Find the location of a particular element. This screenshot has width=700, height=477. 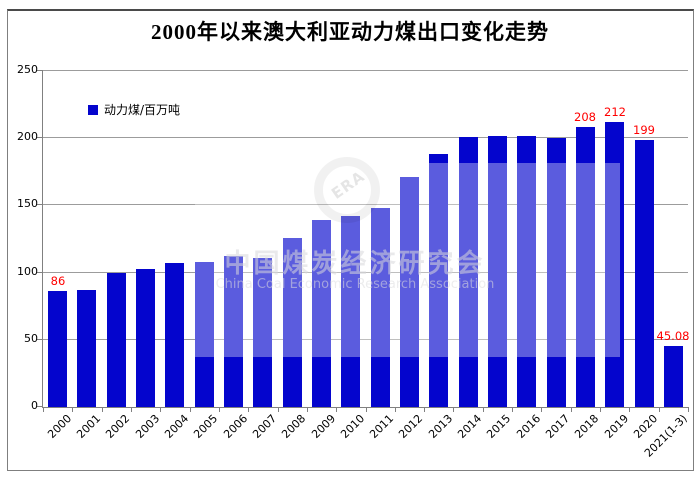

x-axis is located at coordinates (366, 407).